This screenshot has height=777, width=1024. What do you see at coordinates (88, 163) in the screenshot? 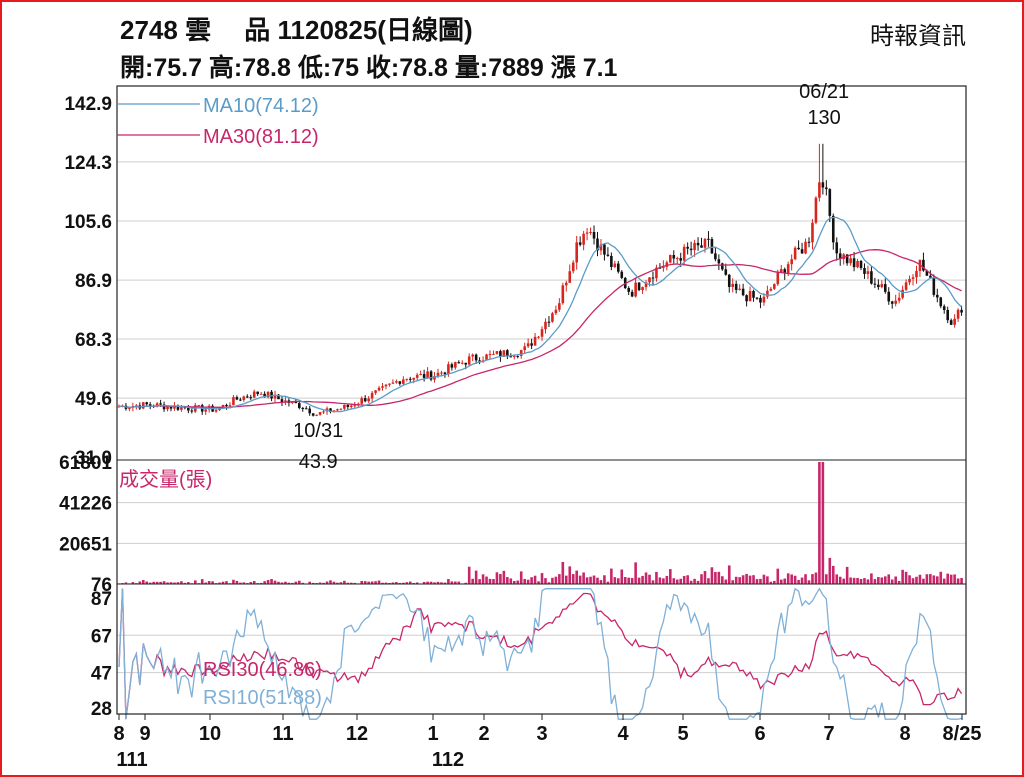
I see `price-tick-label: 124.3` at bounding box center [88, 163].